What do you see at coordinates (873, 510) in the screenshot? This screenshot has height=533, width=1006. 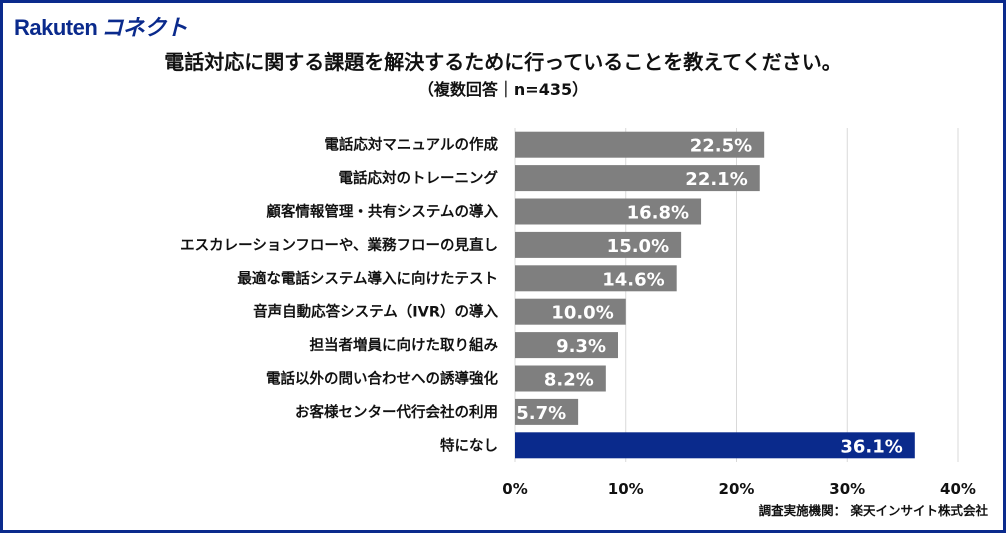 I see `survey-credit: 調査実施機関： 楽天インサイト株式会社` at bounding box center [873, 510].